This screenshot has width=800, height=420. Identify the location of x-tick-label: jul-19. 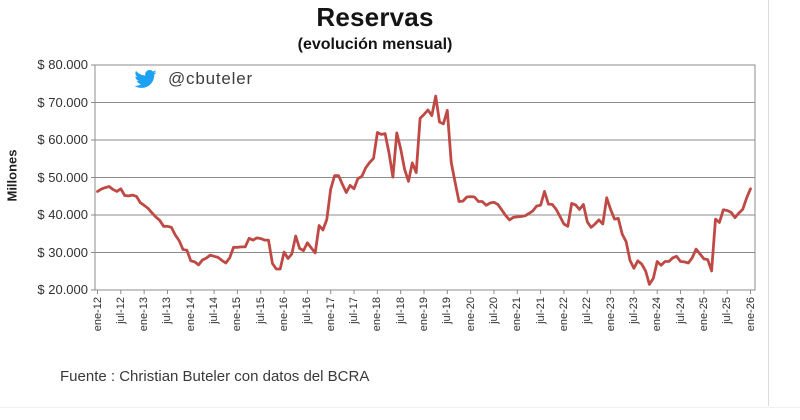
(447, 310).